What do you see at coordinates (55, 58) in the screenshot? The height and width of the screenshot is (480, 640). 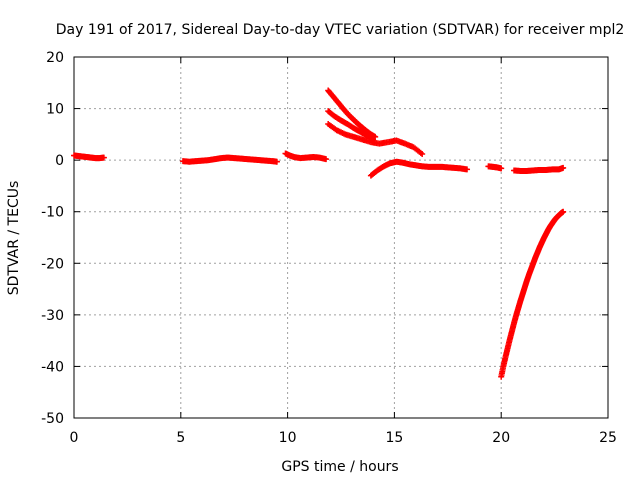 I see `y-tick-label: 20` at bounding box center [55, 58].